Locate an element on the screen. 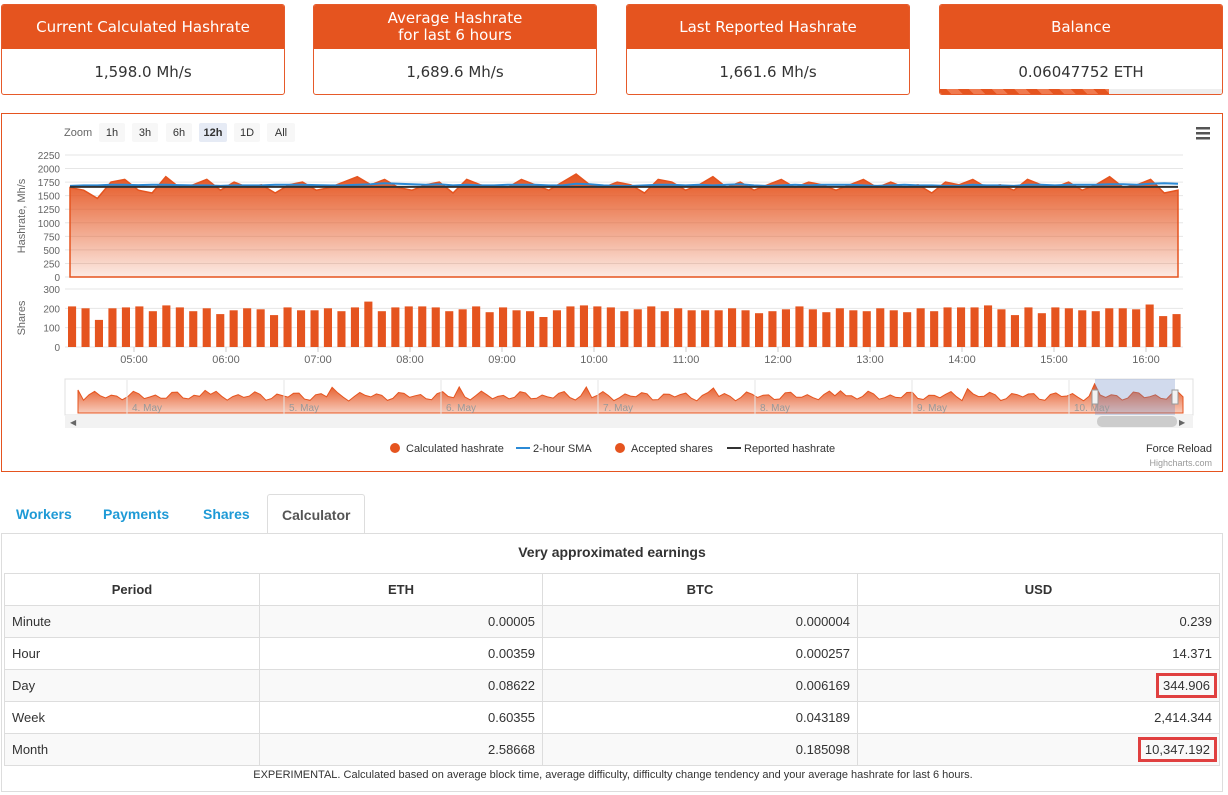  eth-cell: 0.00359 is located at coordinates (401, 653).